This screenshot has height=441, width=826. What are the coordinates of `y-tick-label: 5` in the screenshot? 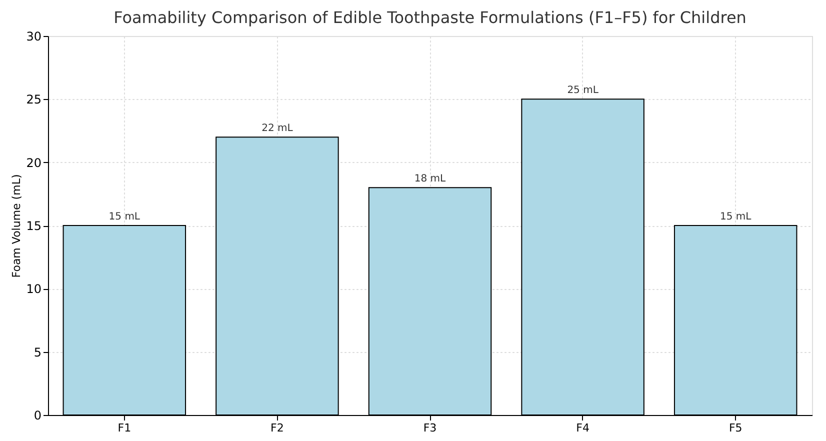 It's located at (38, 352).